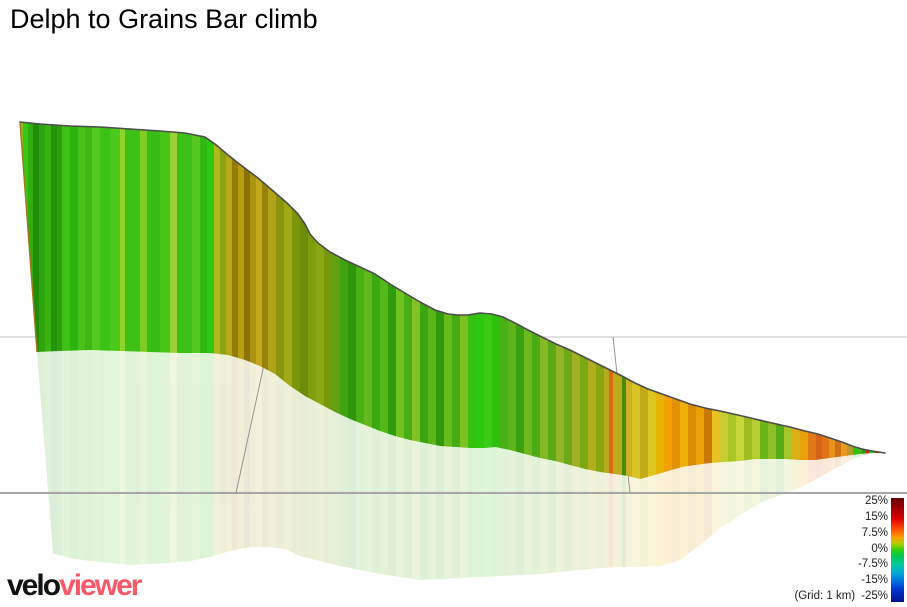  Describe the element at coordinates (874, 532) in the screenshot. I see `legend-tick-label: 7.5%` at that location.